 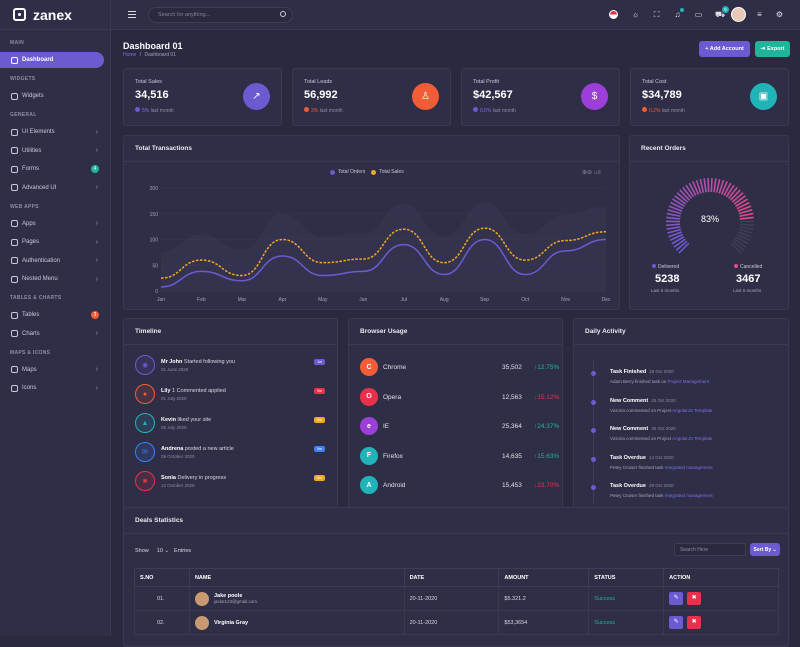 What do you see at coordinates (162, 623) in the screenshot?
I see `cell-sno: 02.` at bounding box center [162, 623].